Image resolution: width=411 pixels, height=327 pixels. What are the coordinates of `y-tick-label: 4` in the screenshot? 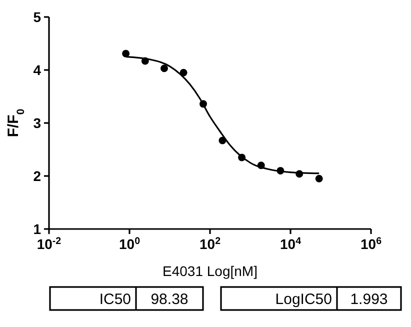 It's located at (37, 70).